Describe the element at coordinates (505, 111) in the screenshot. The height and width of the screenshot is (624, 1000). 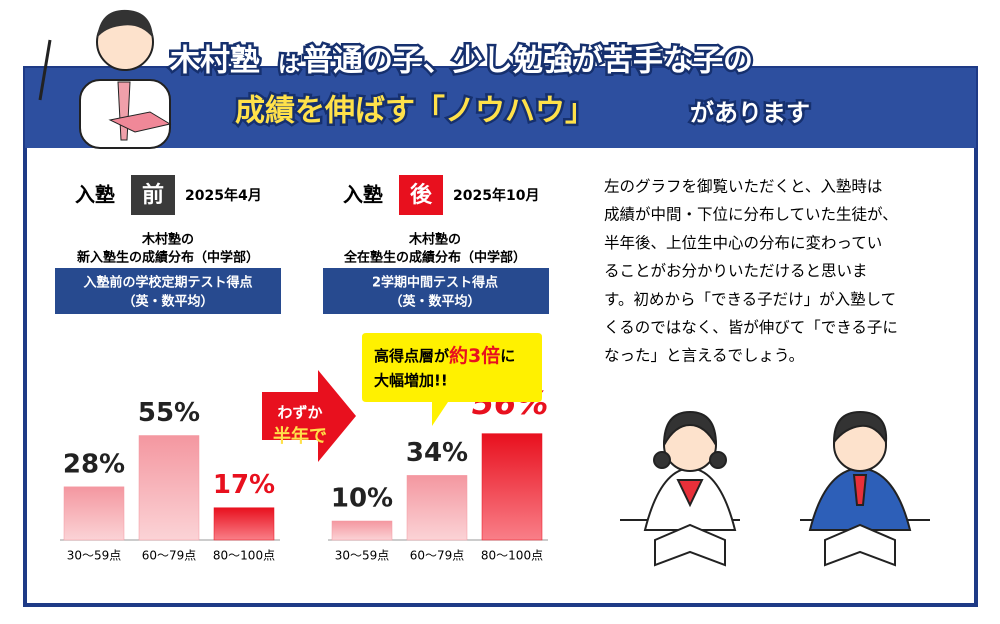
I see `title-b: 「ノウハウ」` at that location.